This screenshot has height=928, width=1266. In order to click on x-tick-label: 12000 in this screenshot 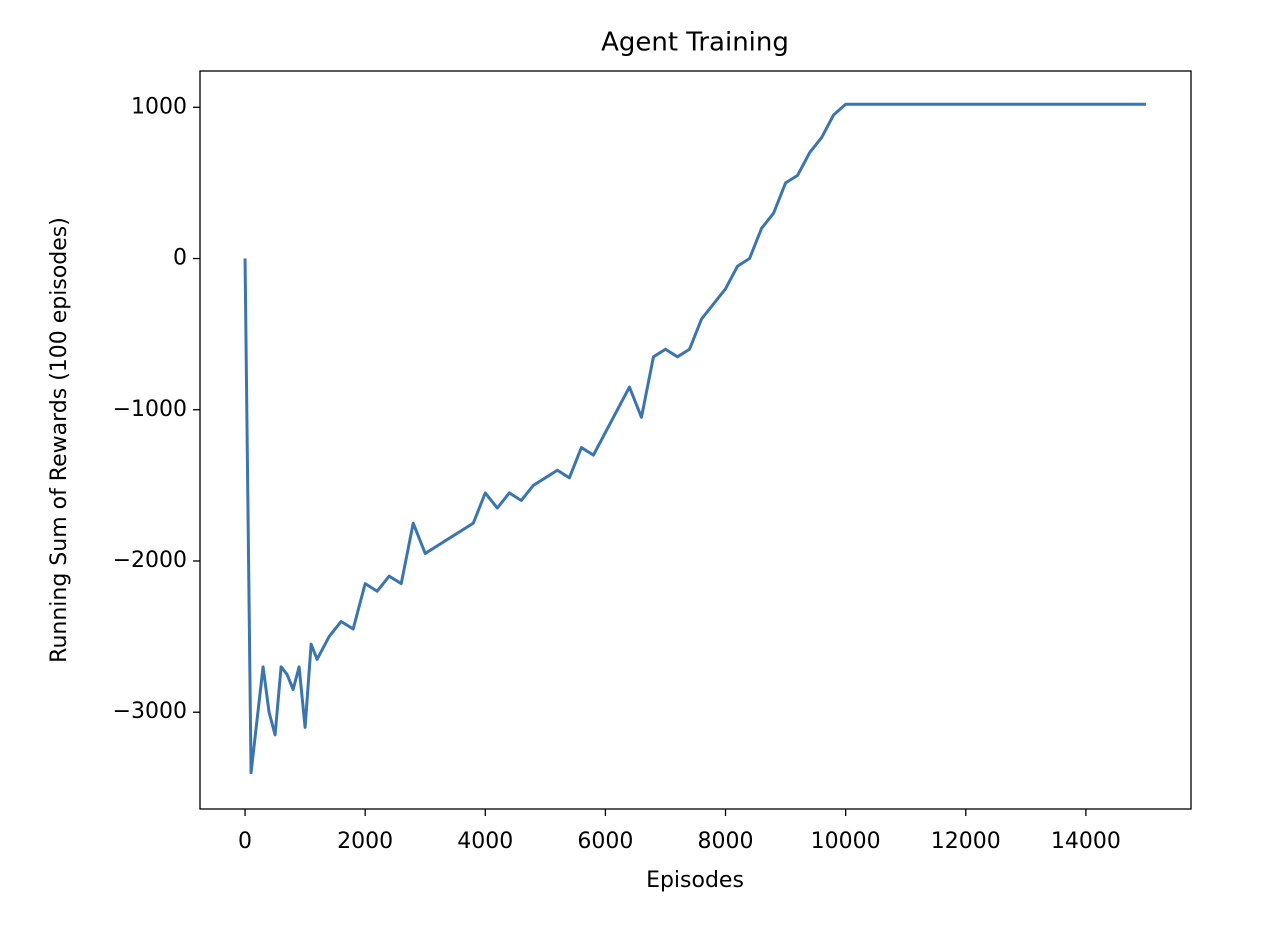, I will do `click(966, 841)`.